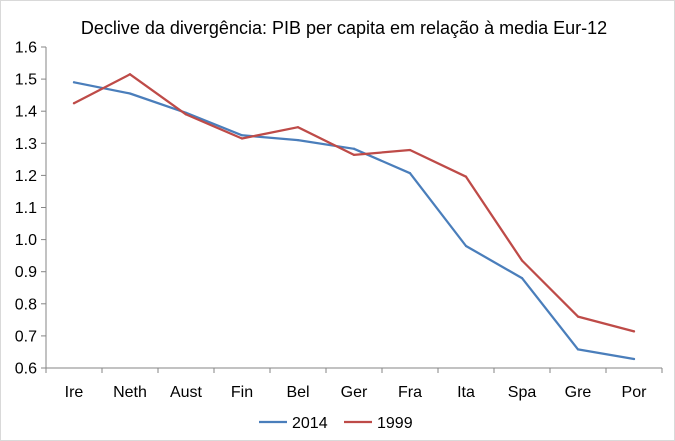 The width and height of the screenshot is (675, 441). I want to click on data-point-2014-Fin, so click(242, 135).